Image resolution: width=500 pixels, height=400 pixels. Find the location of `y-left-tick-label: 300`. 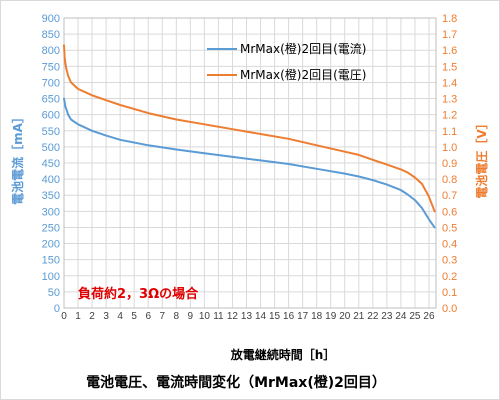

y-left-tick-label: 300 is located at coordinates (51, 212).